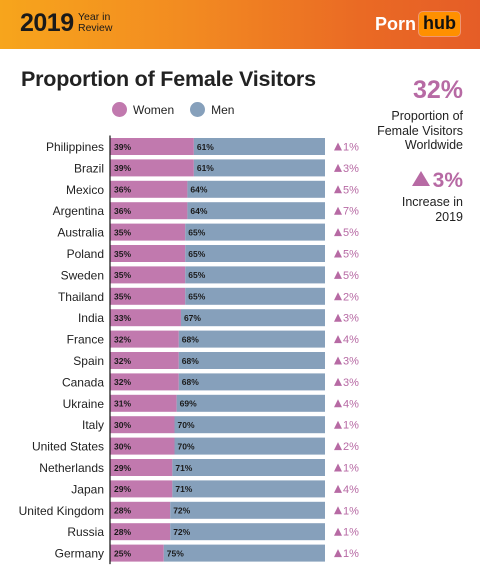  What do you see at coordinates (122, 232) in the screenshot?
I see `women-value-label: 35%` at bounding box center [122, 232].